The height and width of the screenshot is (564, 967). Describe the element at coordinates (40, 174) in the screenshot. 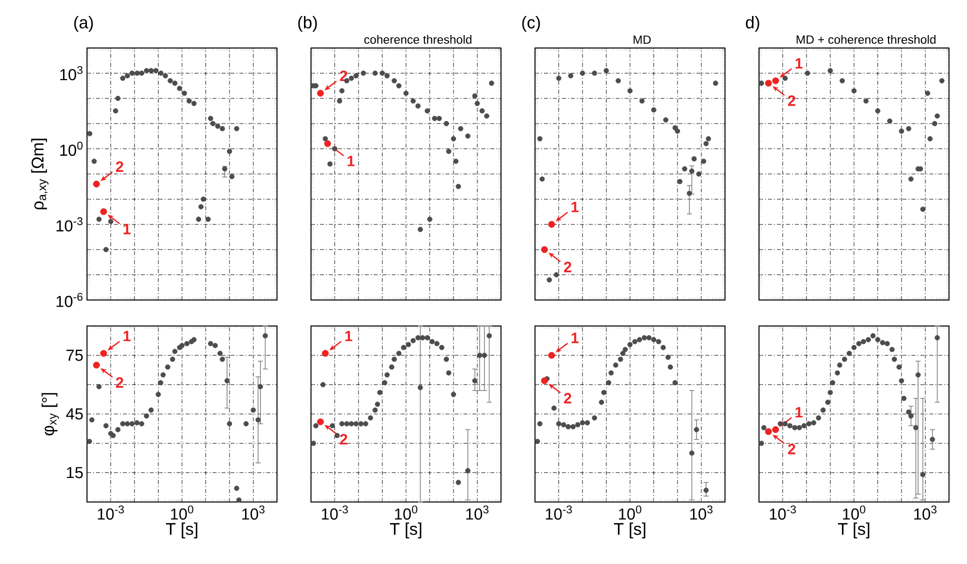

I see `y-axis-title: ρ$_{a,xy}$ [Ωm]` at that location.